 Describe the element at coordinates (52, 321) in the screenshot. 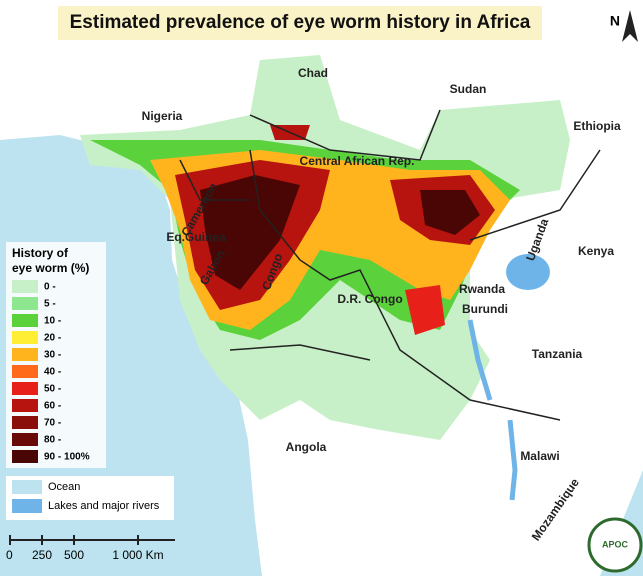

I see `legend-label: 10 -` at that location.